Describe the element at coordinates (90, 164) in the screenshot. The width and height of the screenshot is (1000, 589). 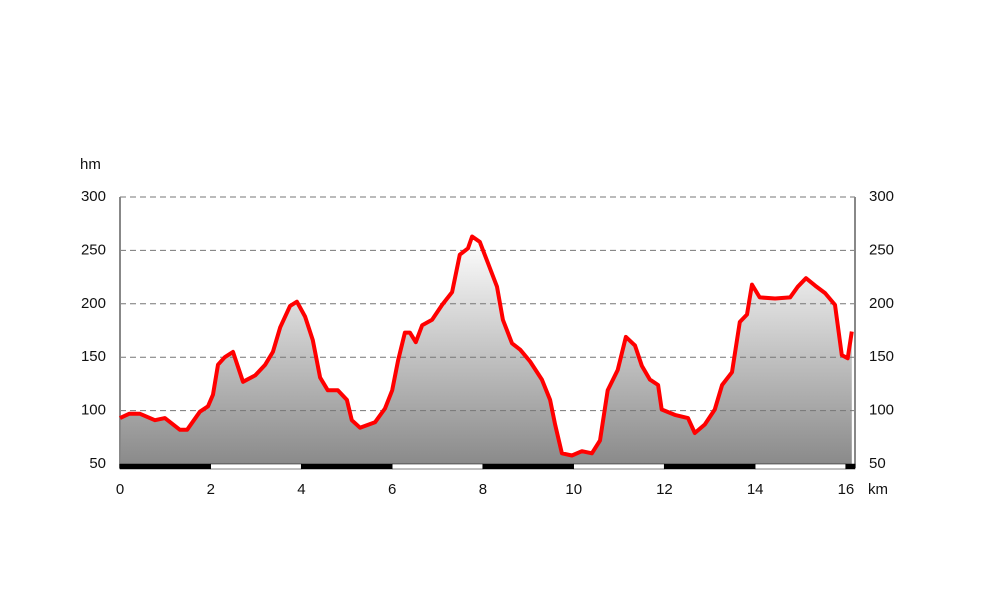
I see `y-axis-label: hm` at that location.